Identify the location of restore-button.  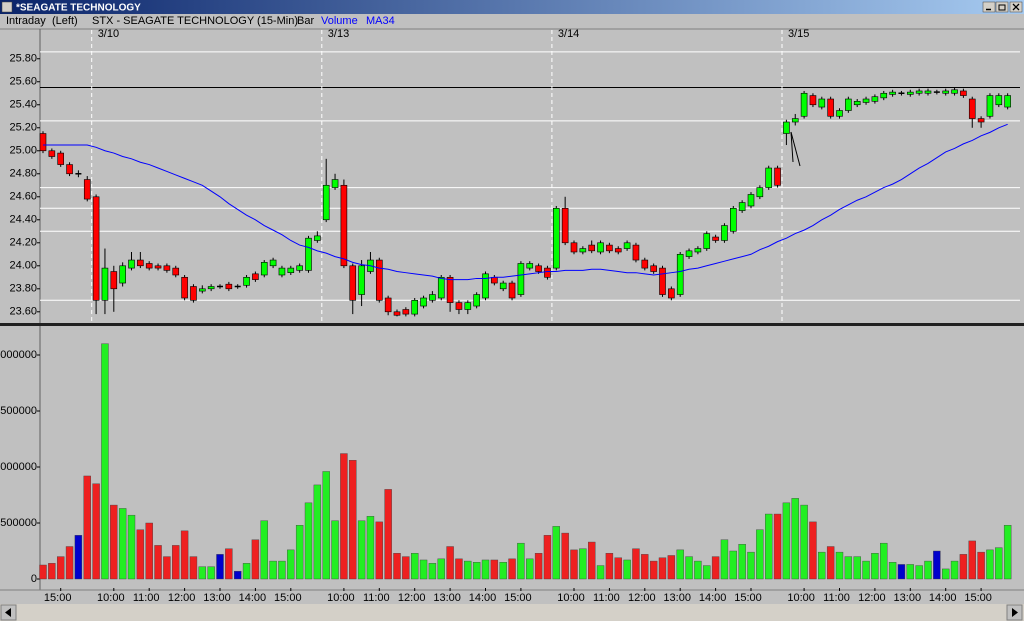
(1002, 7).